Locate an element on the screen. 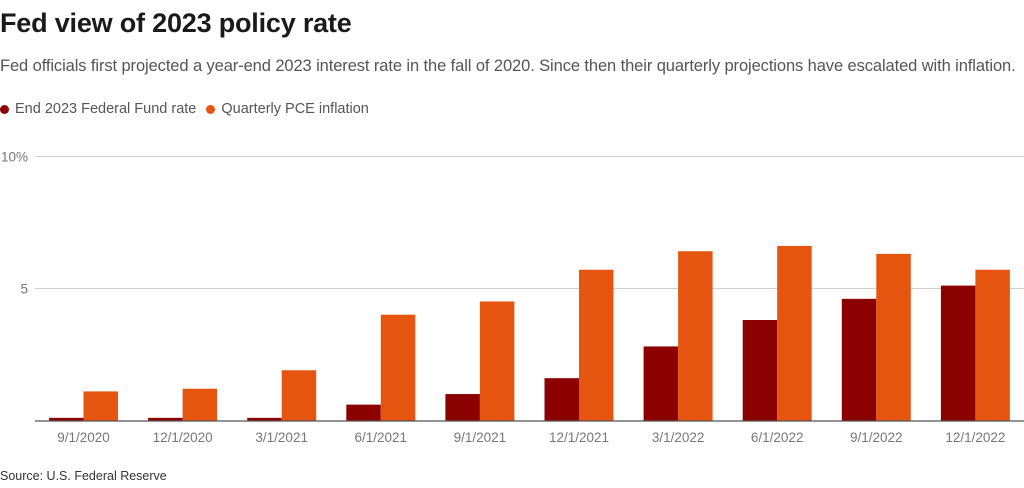 The image size is (1024, 488). x-tick-label: 6/1/2022 is located at coordinates (777, 437).